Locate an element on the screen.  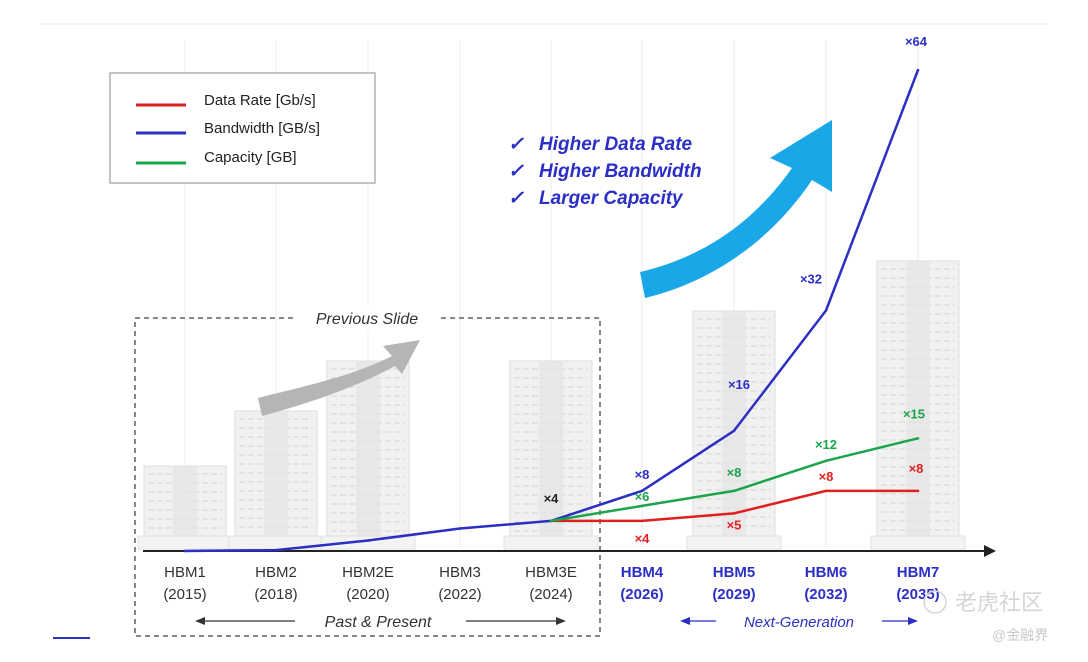
tick-year-0: (2015) is located at coordinates (184, 594).